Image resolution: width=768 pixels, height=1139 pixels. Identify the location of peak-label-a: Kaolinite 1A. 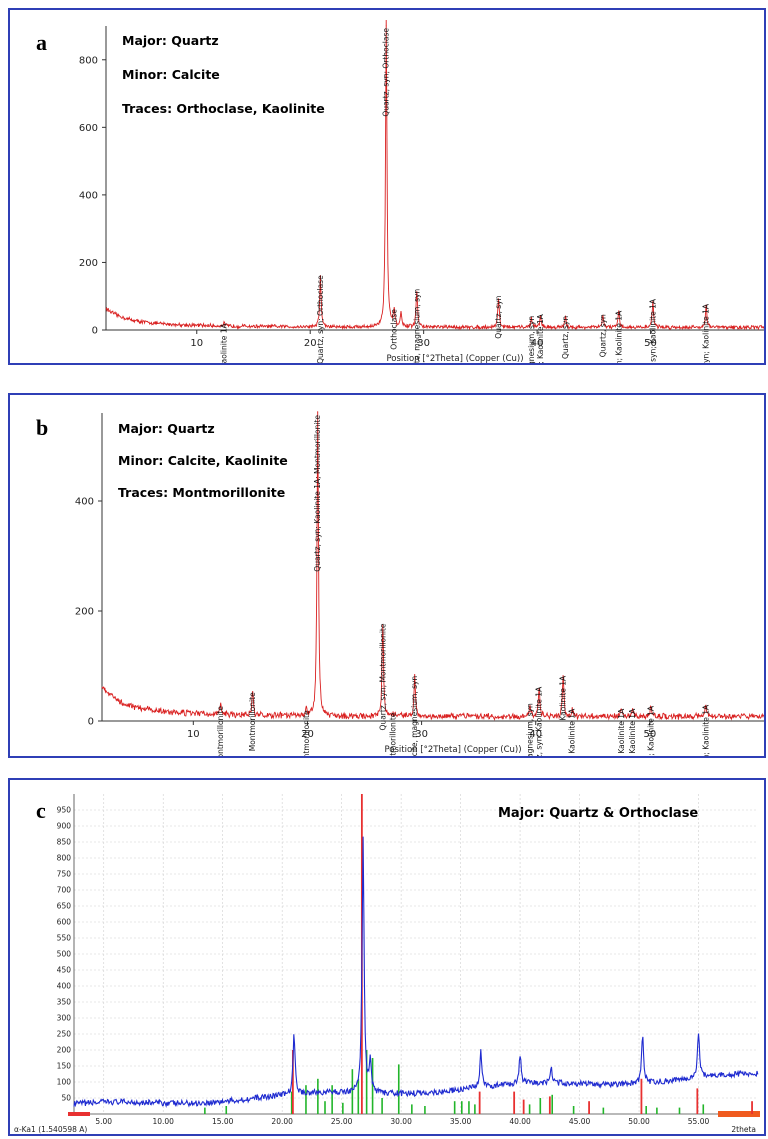
(224, 342).